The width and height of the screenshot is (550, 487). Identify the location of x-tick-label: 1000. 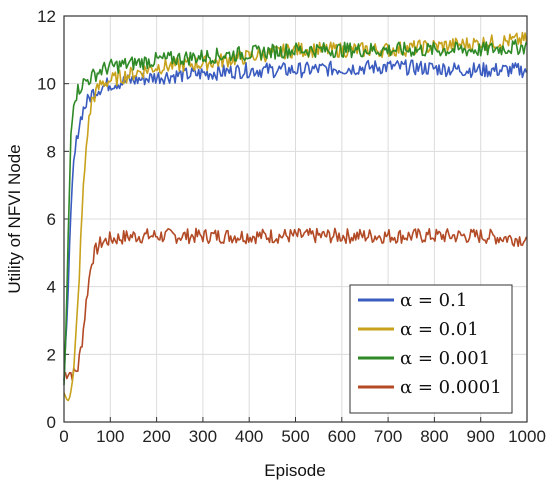
(527, 436).